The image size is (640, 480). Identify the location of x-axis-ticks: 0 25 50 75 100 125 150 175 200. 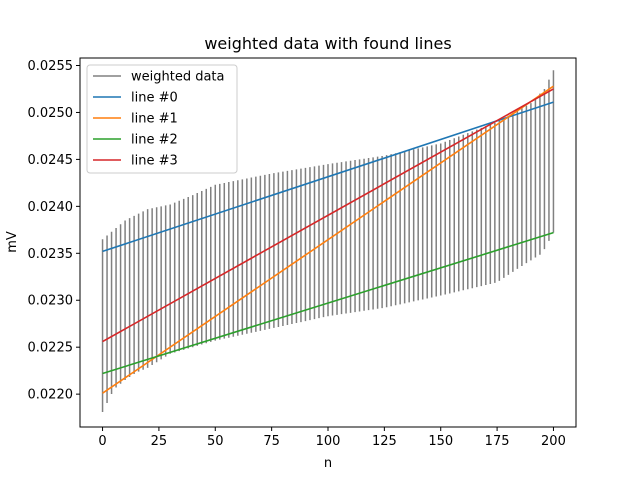
(332, 438).